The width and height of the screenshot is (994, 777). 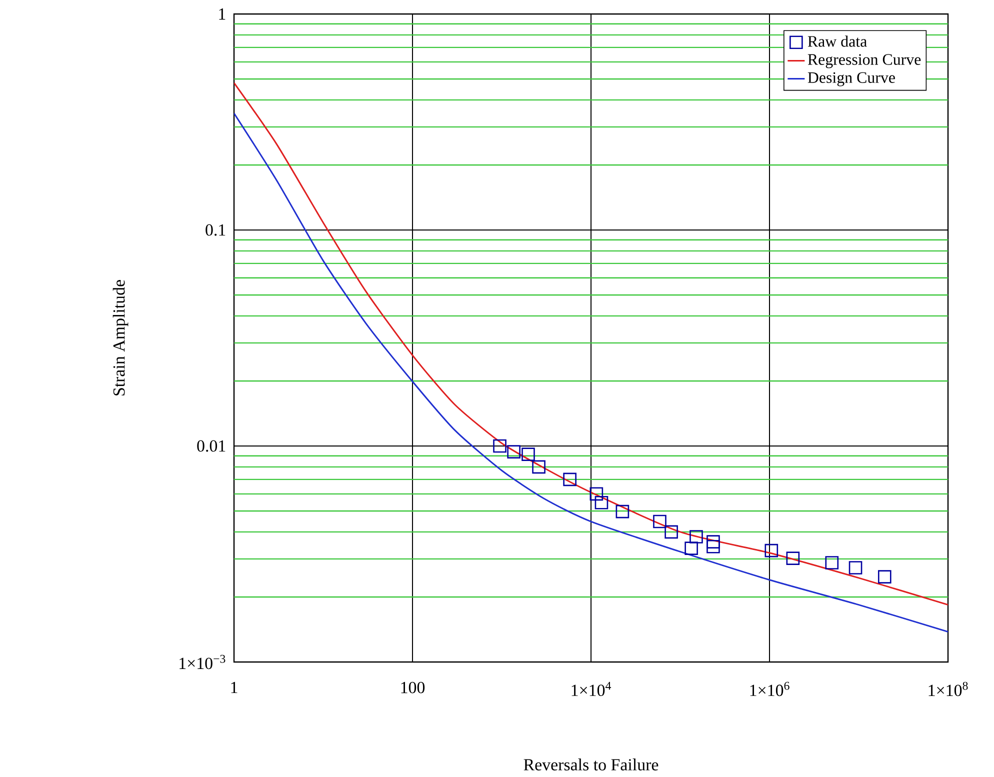 I want to click on x-axis-title: Reversals to Failure, so click(x=591, y=764).